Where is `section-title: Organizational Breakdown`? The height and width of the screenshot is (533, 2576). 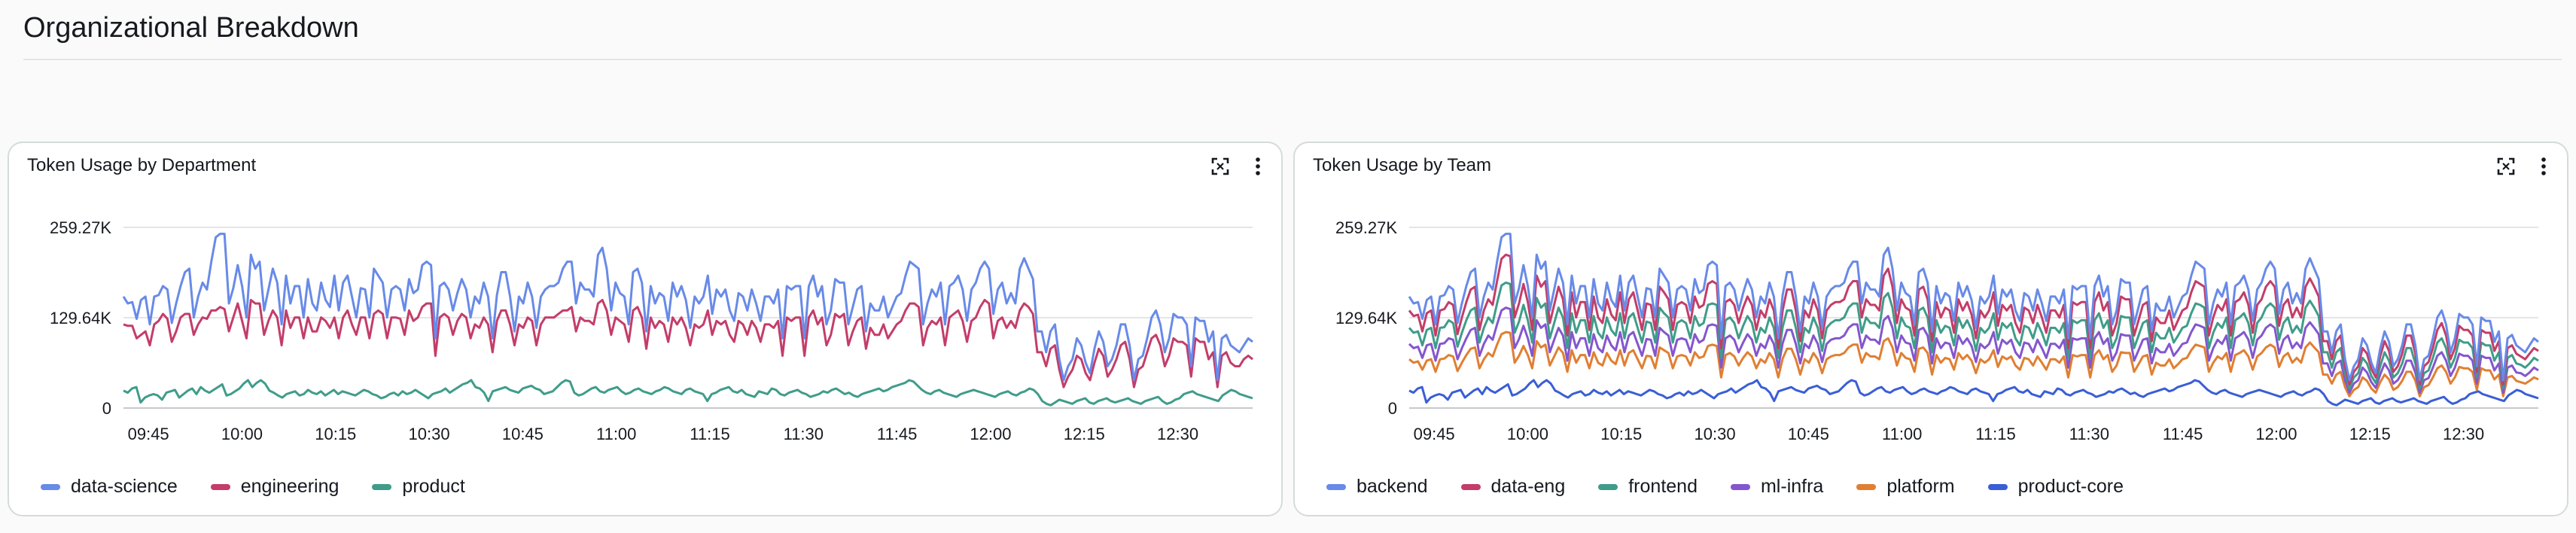 section-title: Organizational Breakdown is located at coordinates (191, 28).